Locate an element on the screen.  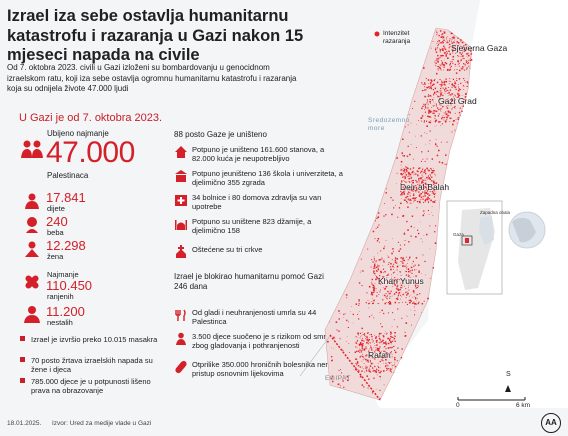
stat-women-label: žena is located at coordinates (55, 256).